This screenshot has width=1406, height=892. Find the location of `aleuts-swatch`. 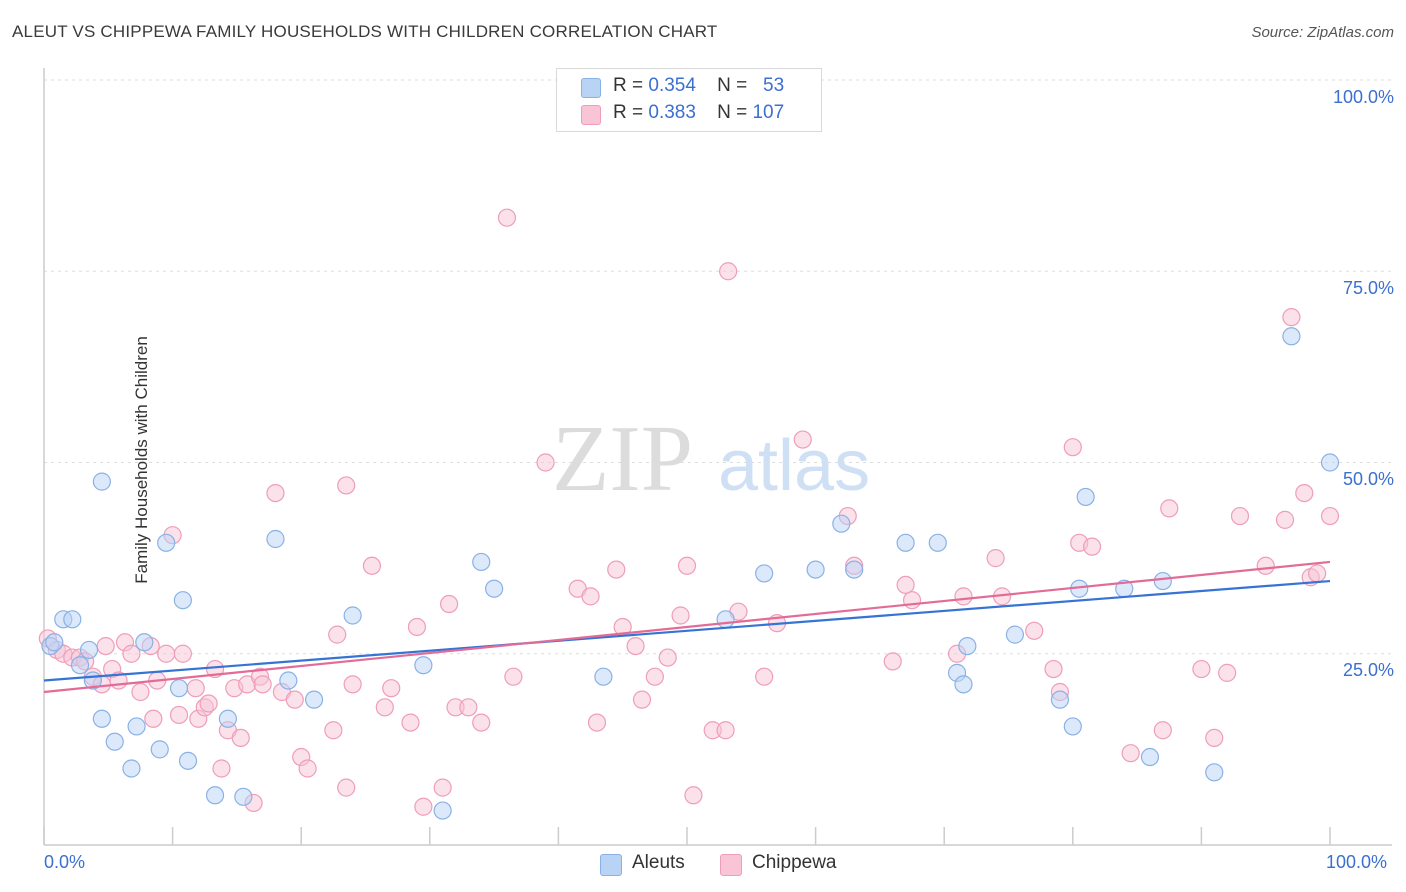

aleuts-swatch is located at coordinates (591, 88).